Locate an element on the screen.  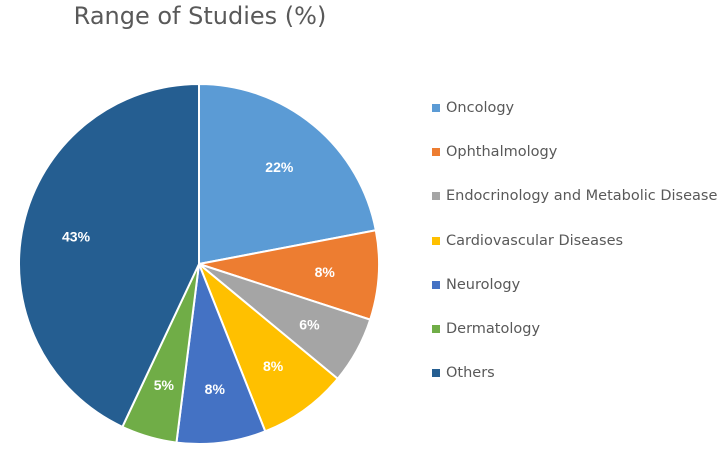
legend-label: Neurology is located at coordinates (483, 284).